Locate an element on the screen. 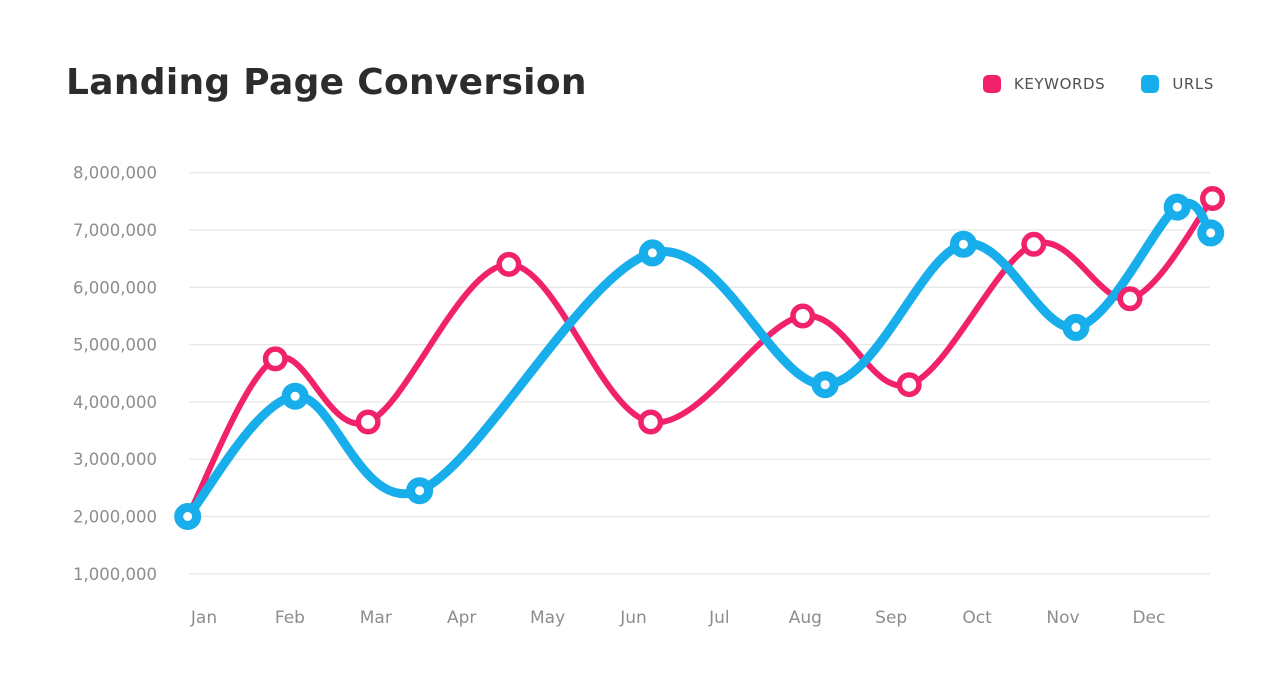 The height and width of the screenshot is (696, 1280). y-axis-tick-label: 1,000,000 is located at coordinates (115, 574).